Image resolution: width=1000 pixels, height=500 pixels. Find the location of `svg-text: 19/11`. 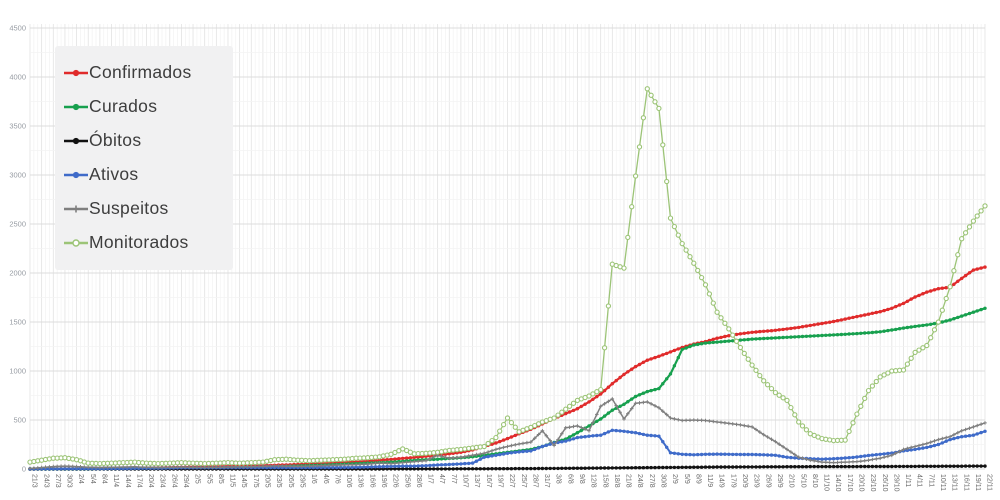

svg-text: 19/11 is located at coordinates (977, 482).